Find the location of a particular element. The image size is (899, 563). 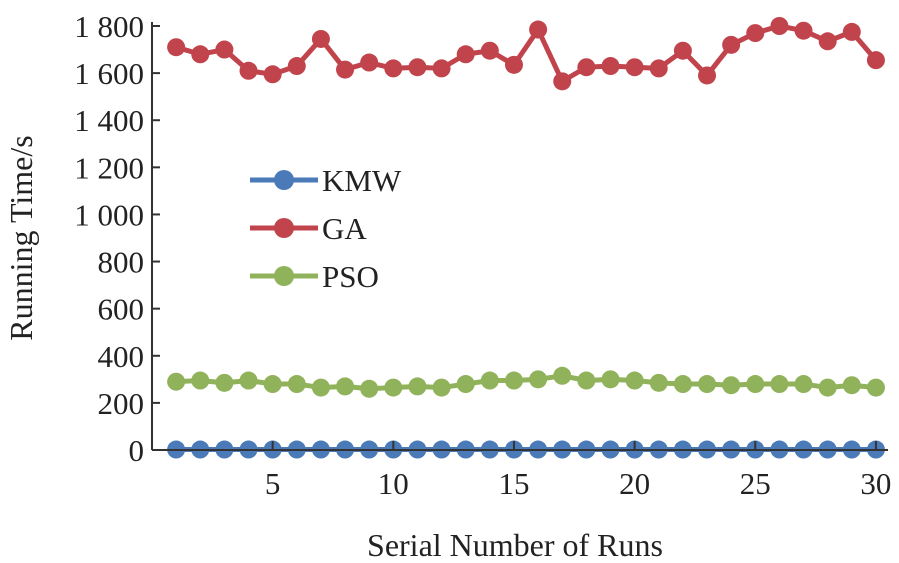

legend-label-pso: PSO is located at coordinates (350, 276).